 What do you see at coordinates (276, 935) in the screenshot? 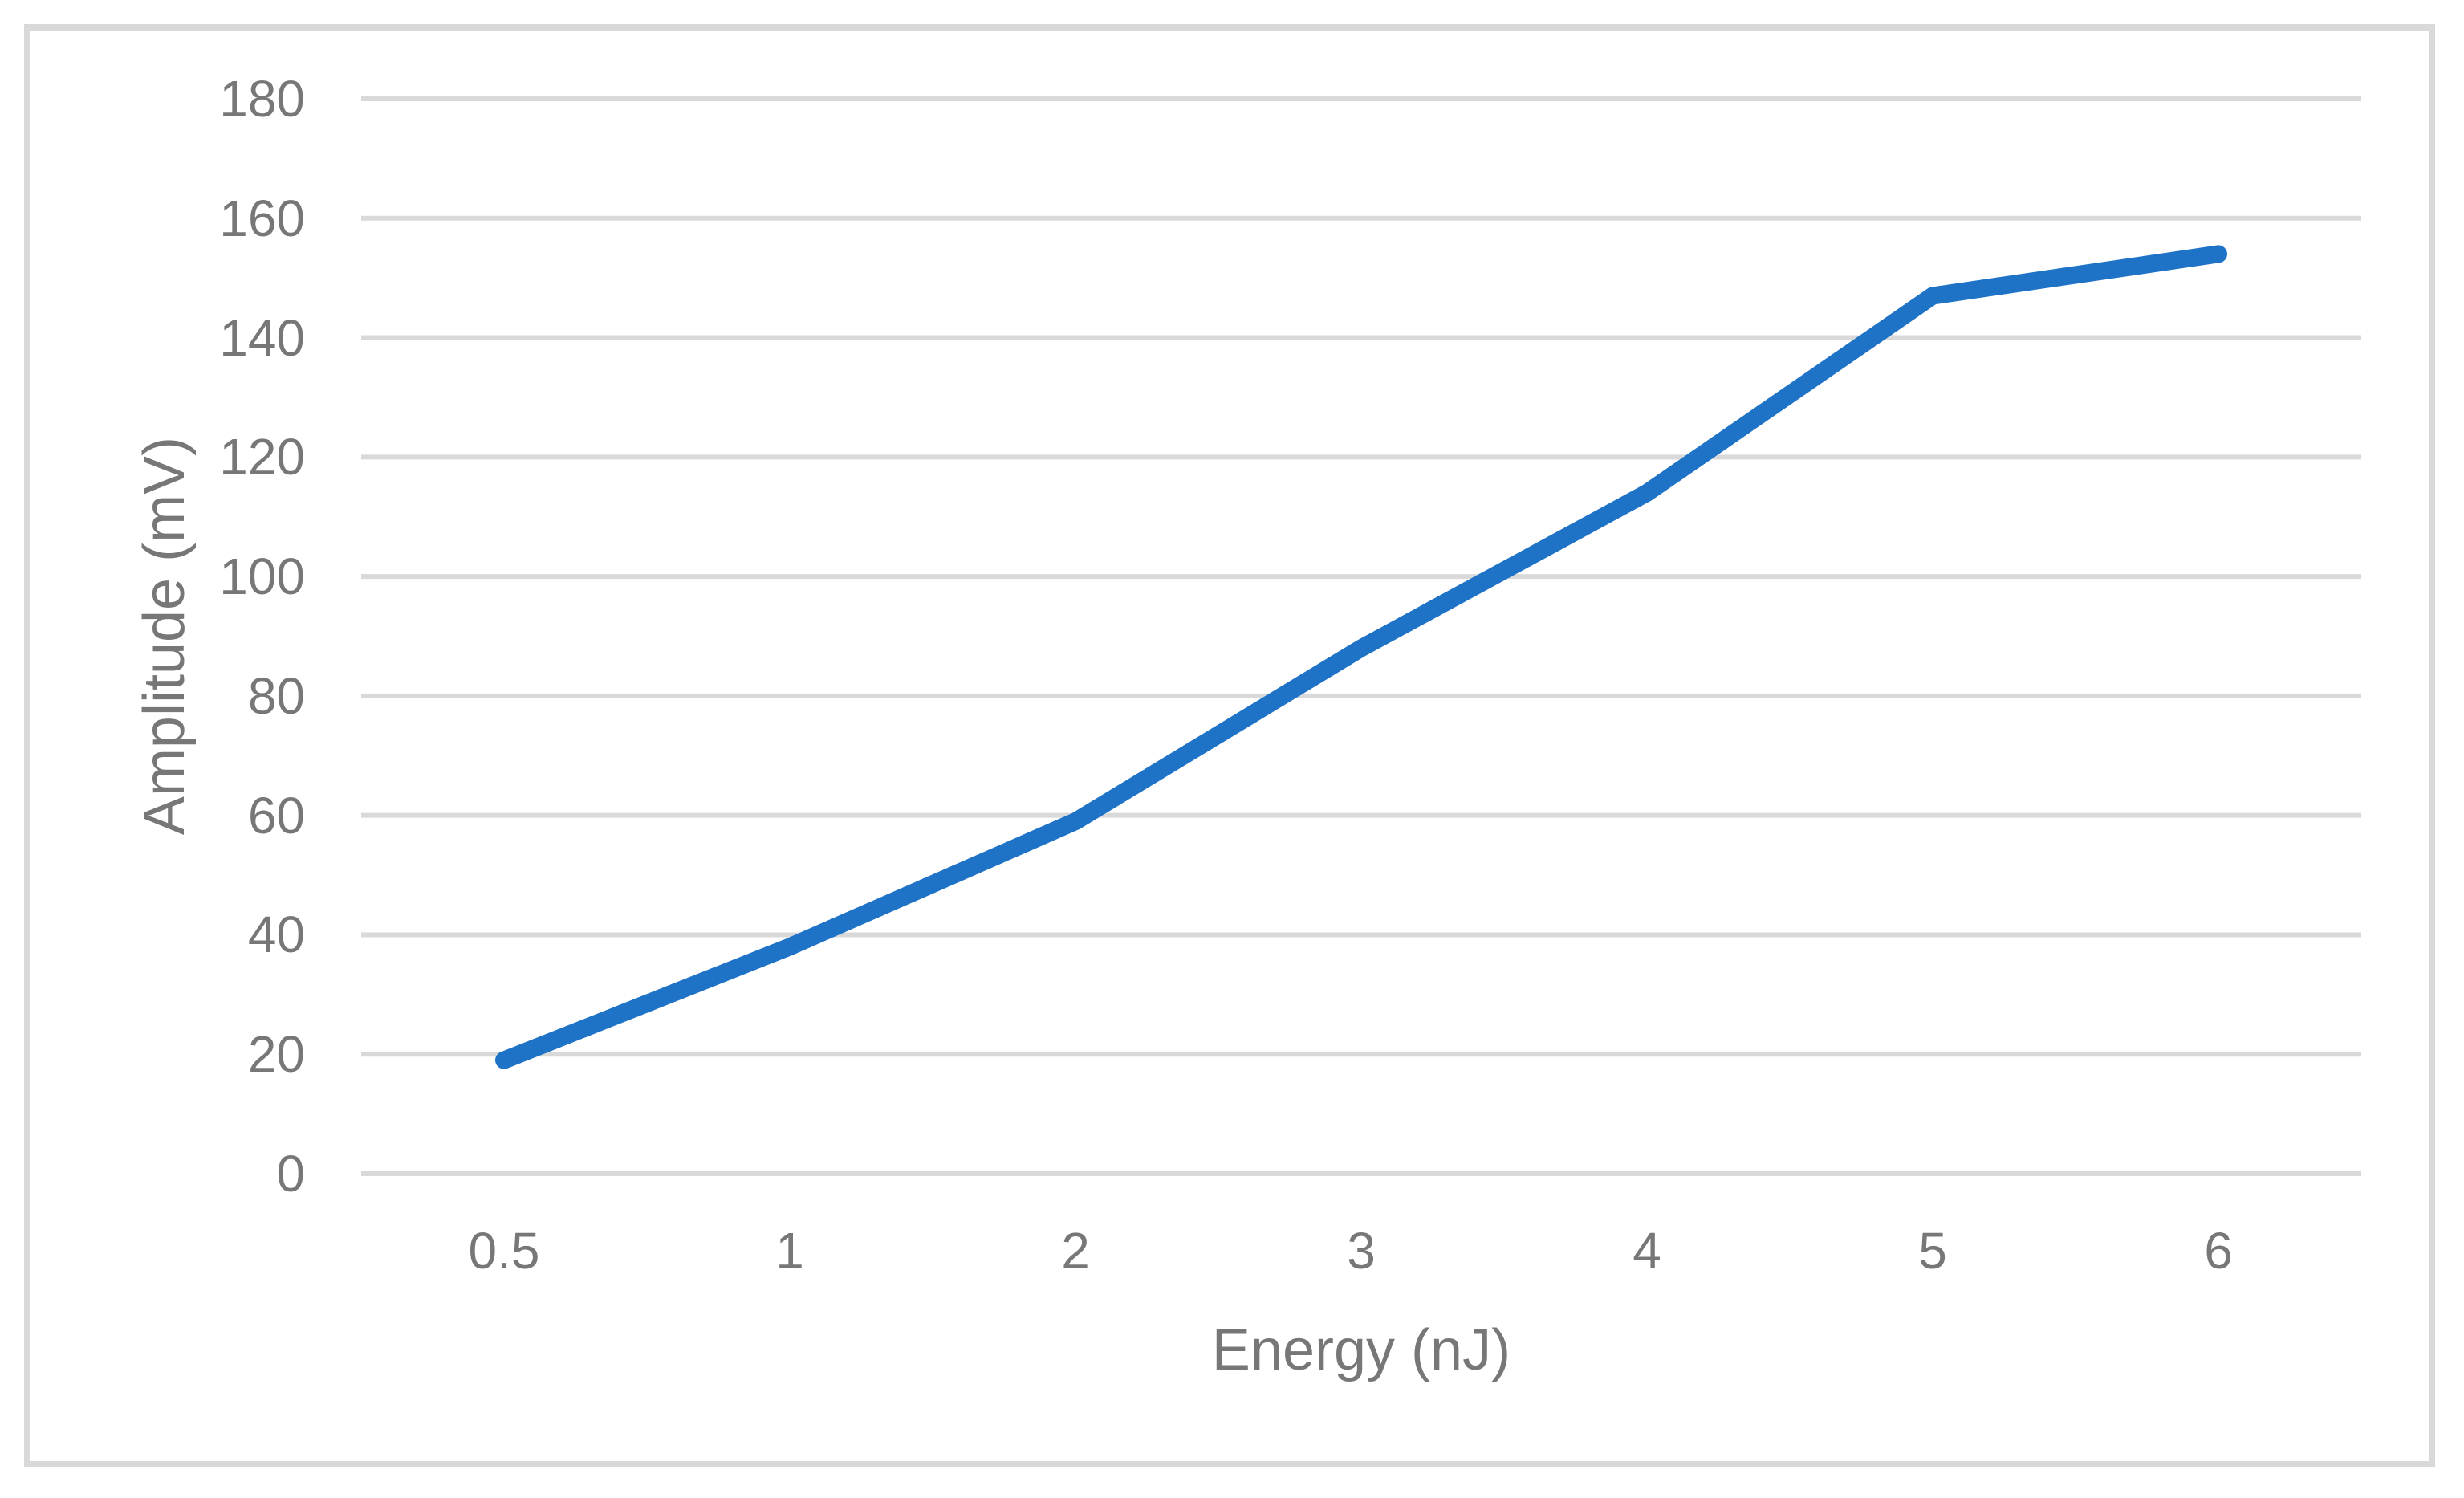
I see `y-tick-label: 40` at bounding box center [276, 935].